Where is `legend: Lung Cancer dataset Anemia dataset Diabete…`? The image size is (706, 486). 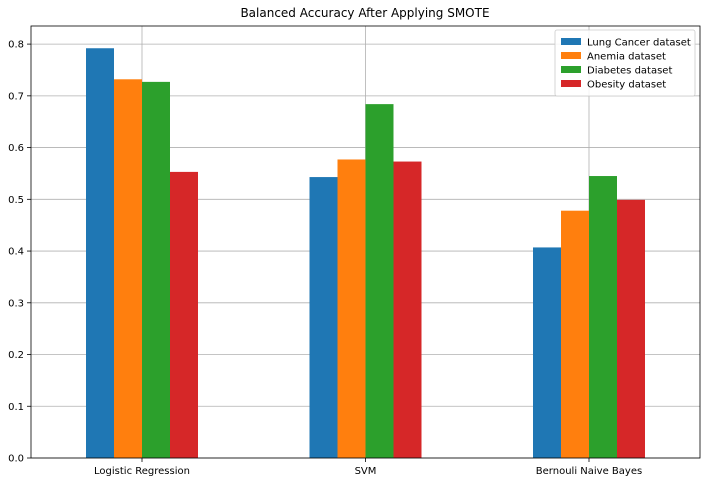
legend: Lung Cancer dataset Anemia dataset Diabete… is located at coordinates (625, 63).